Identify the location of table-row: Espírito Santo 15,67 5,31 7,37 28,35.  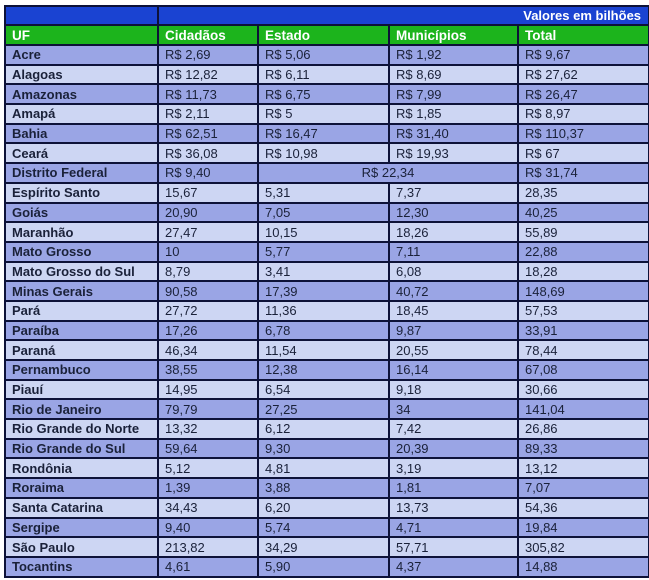
(326, 192).